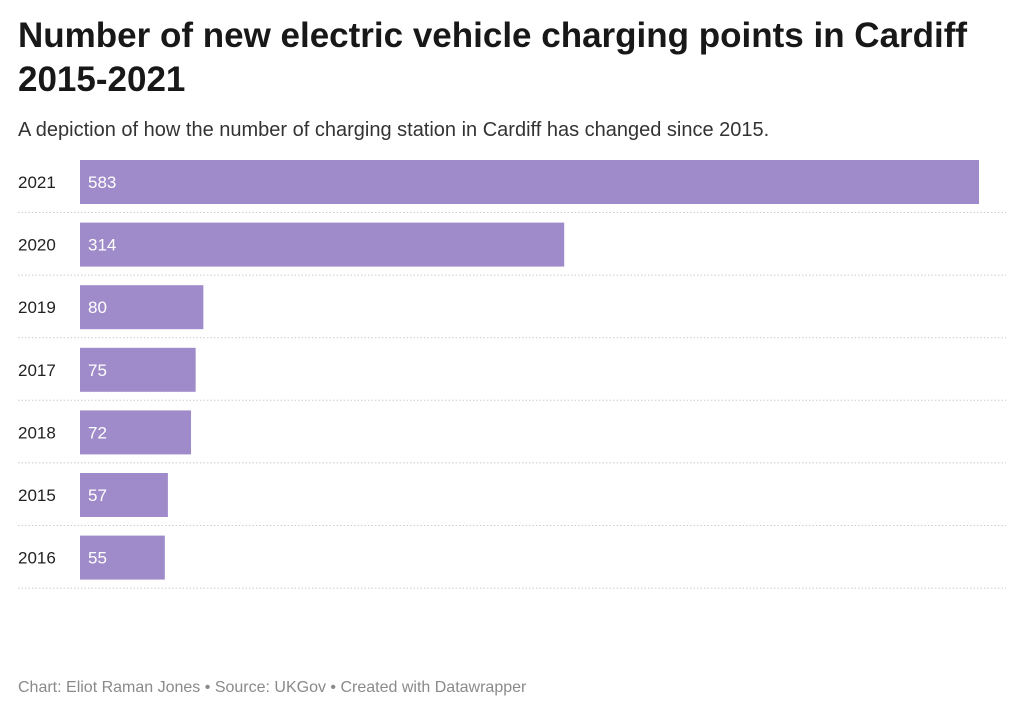 This screenshot has height=715, width=1024. What do you see at coordinates (102, 245) in the screenshot?
I see `value-label: 314` at bounding box center [102, 245].